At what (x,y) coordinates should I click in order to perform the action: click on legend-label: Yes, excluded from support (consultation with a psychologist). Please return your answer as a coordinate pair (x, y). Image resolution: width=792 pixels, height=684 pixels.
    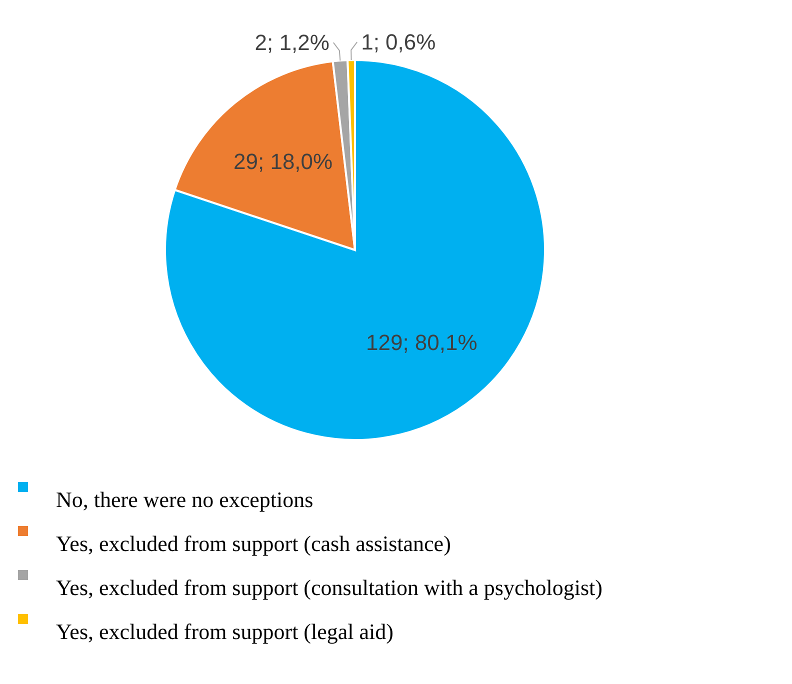
    Looking at the image, I should click on (329, 588).